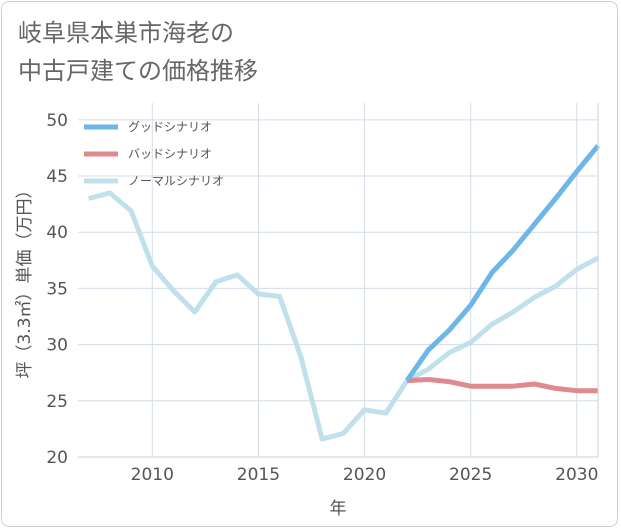 The height and width of the screenshot is (530, 621). What do you see at coordinates (170, 154) in the screenshot?
I see `legend-label-2: バッドシナリオ` at bounding box center [170, 154].